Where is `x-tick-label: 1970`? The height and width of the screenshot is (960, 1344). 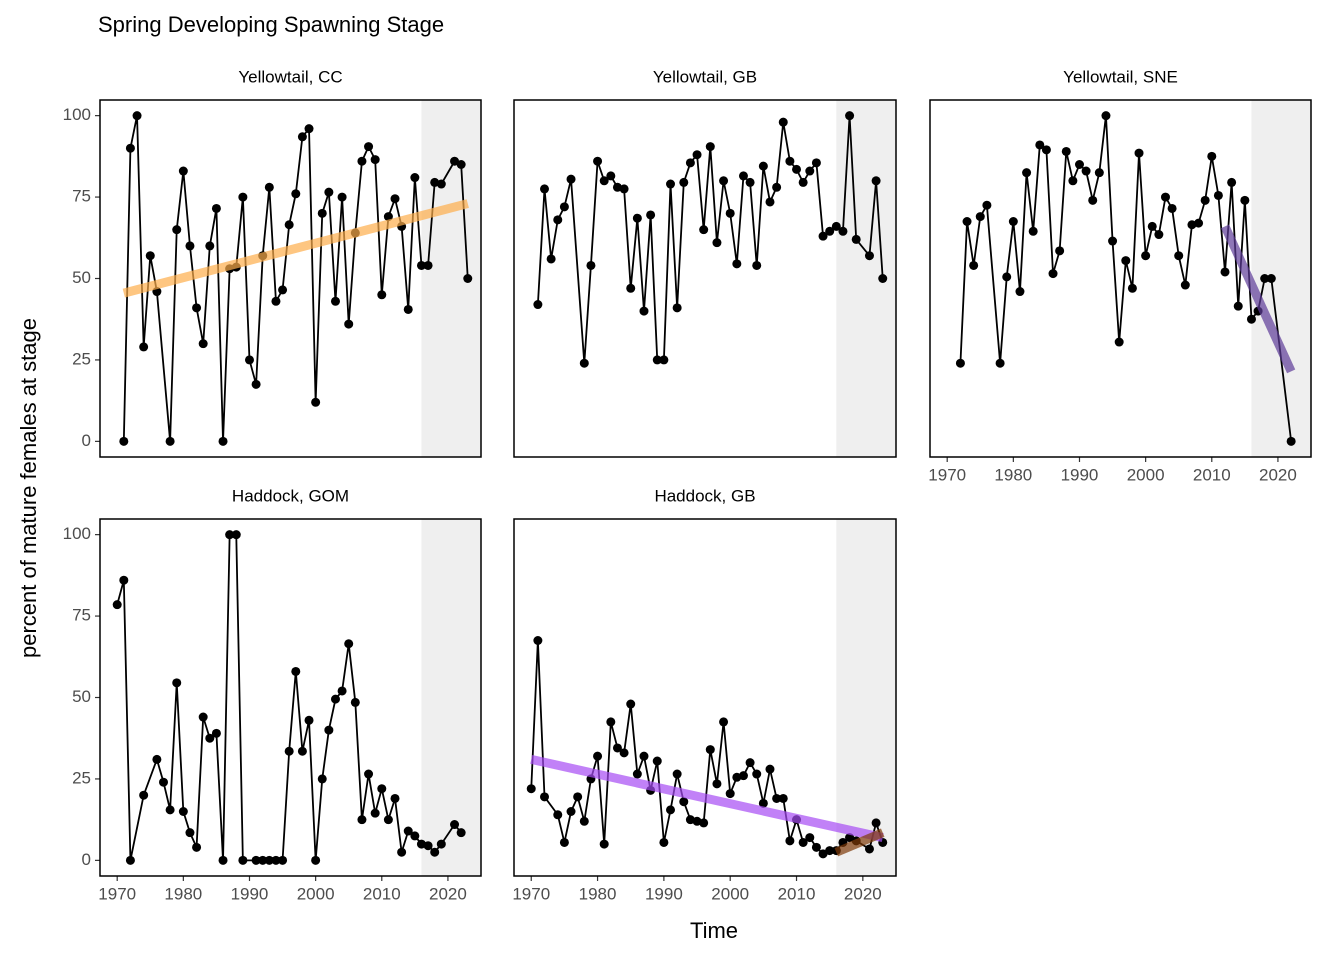
x-tick-label: 1970 is located at coordinates (117, 893).